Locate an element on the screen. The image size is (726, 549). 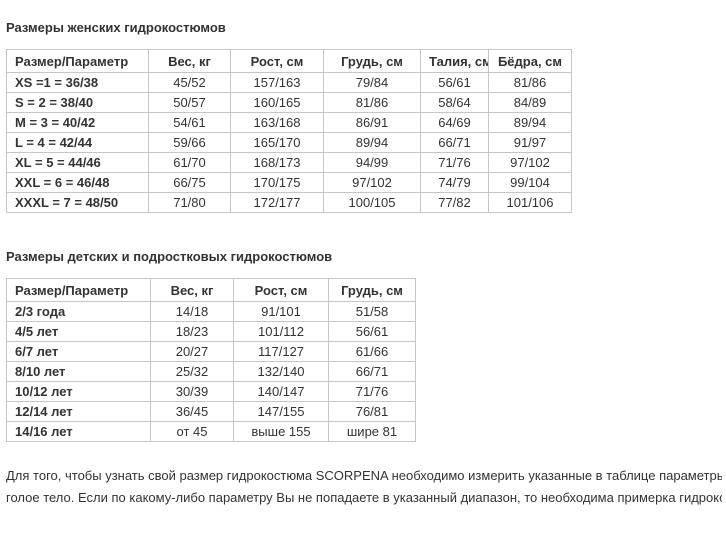
header-row: Размер/Параметр Вес, кг Рост, см Грудь, см is located at coordinates (211, 290).